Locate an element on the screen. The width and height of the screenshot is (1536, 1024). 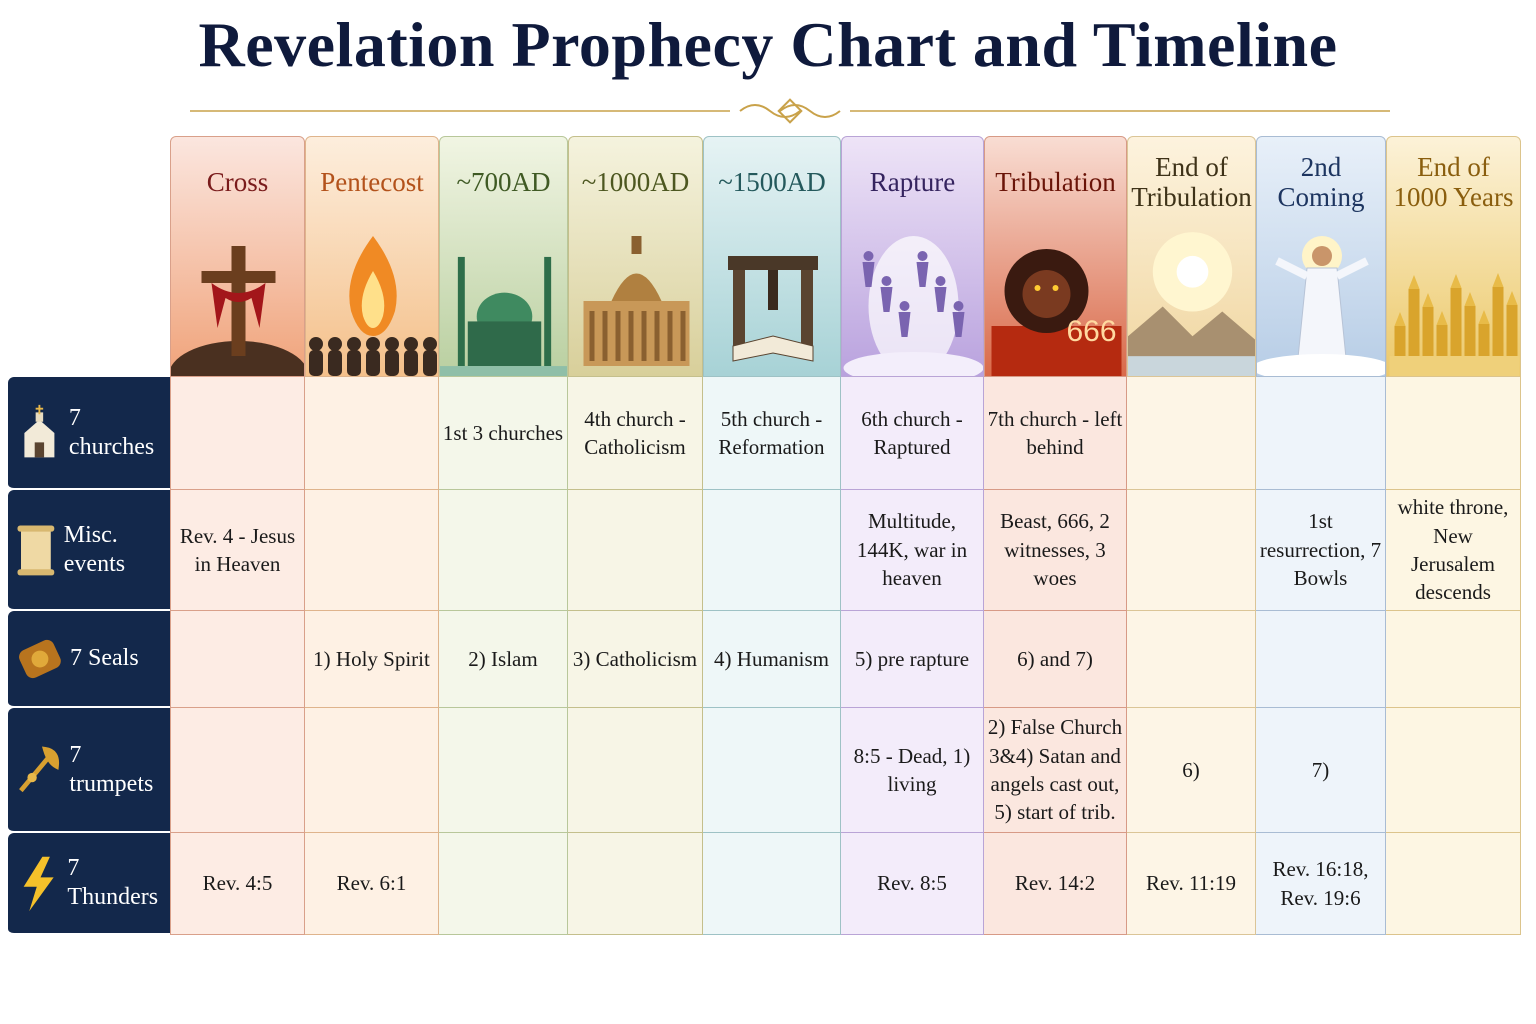
cell-text: 7th church - left behind is located at coordinates (1055, 432).